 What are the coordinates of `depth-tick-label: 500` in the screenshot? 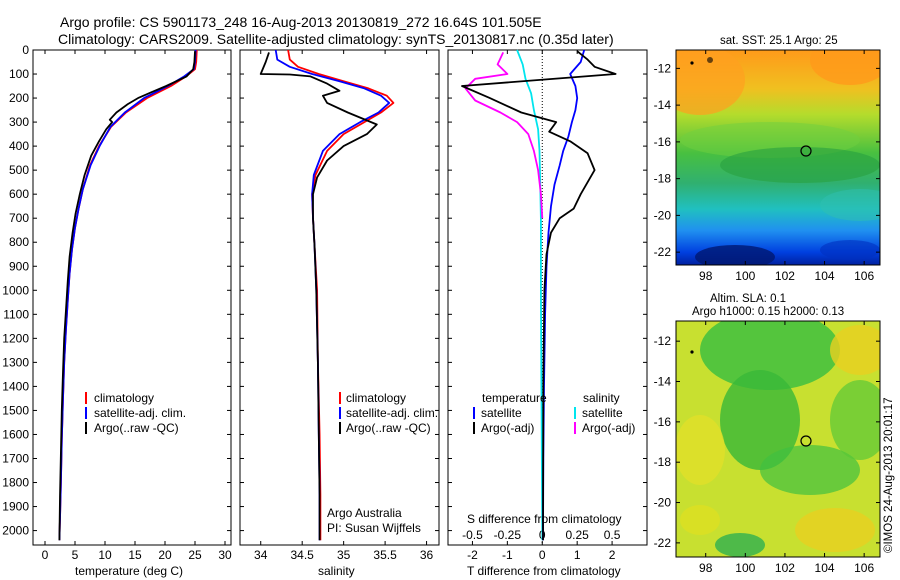 It's located at (19, 170).